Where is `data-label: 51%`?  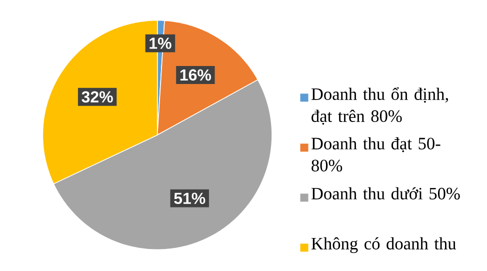
data-label: 51% is located at coordinates (190, 198).